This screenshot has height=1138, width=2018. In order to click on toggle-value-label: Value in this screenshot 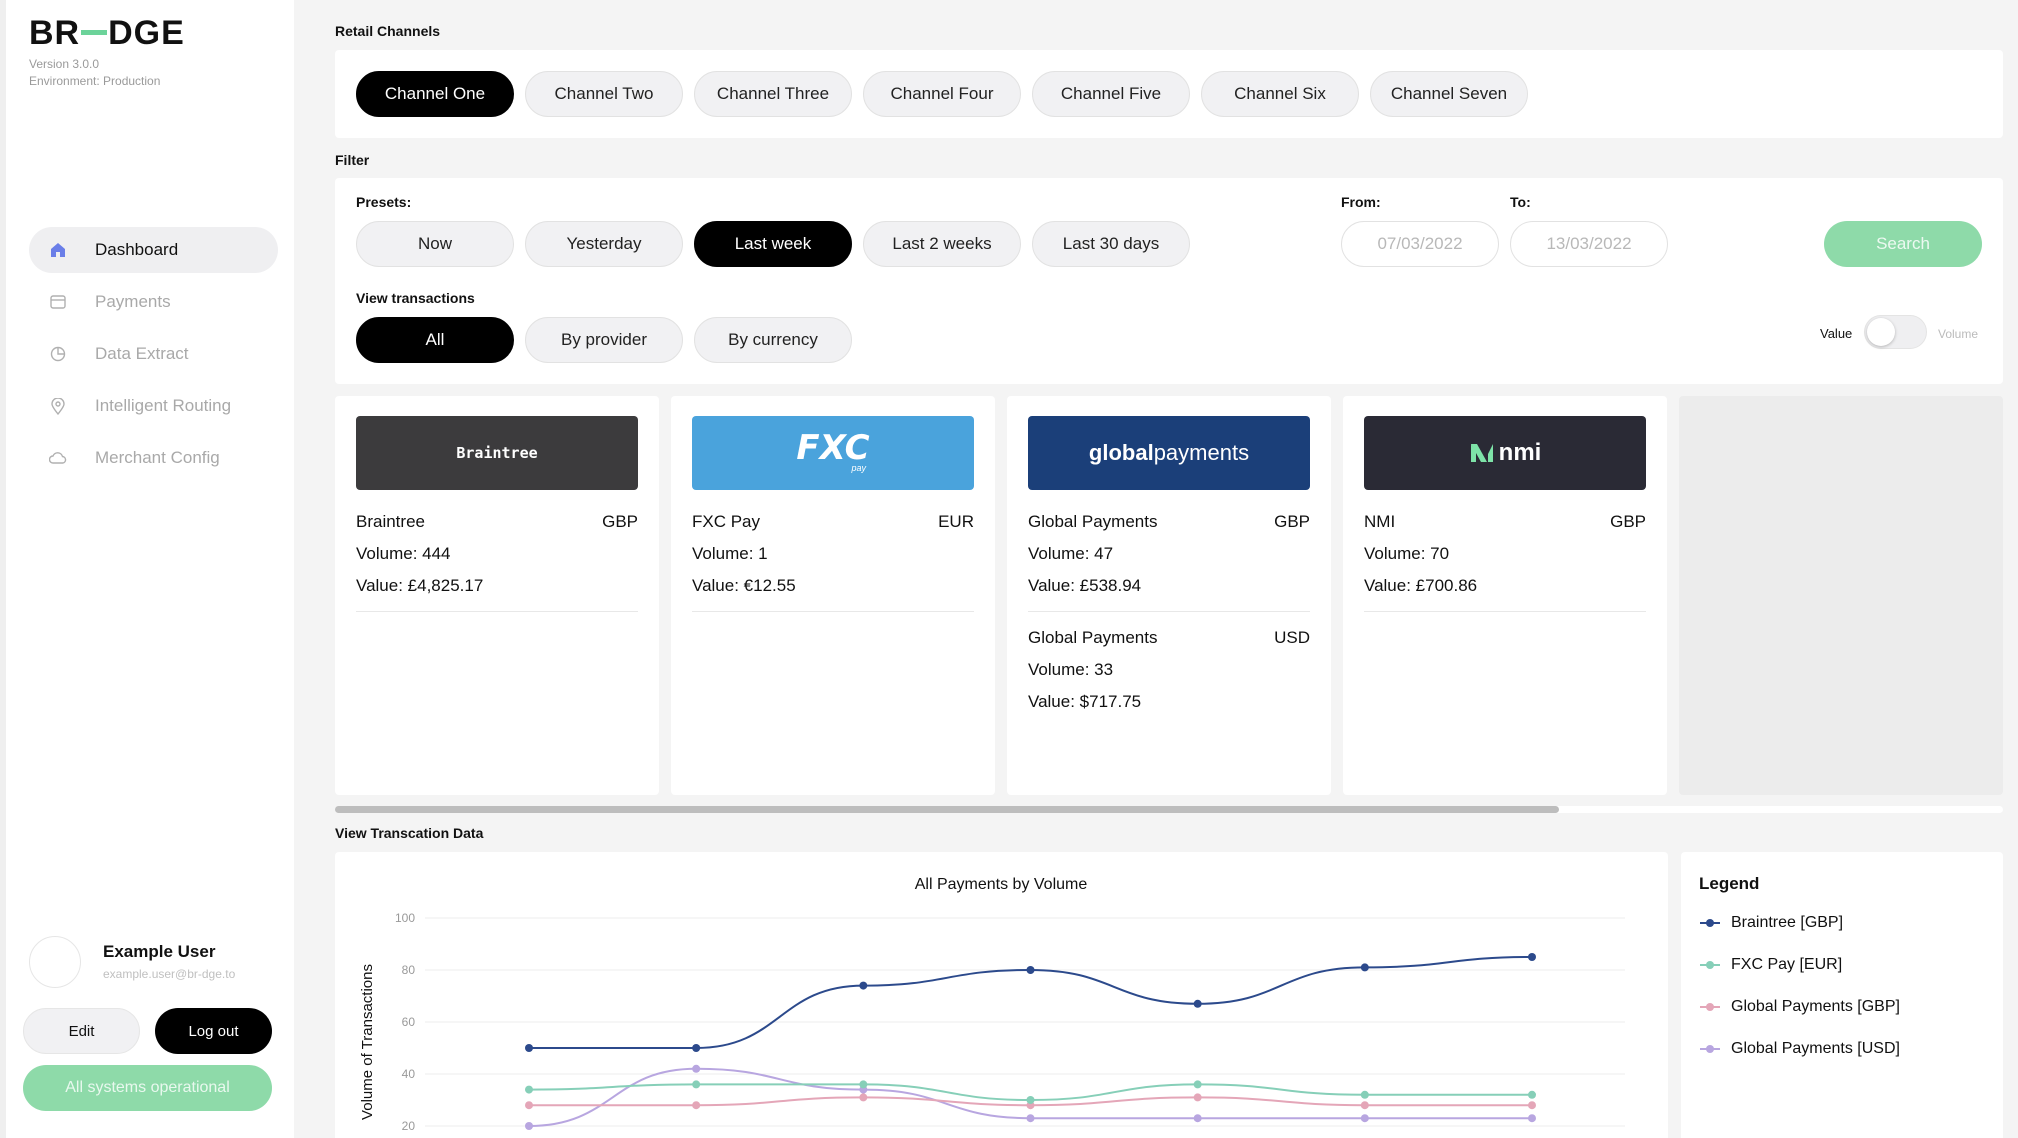, I will do `click(1836, 333)`.